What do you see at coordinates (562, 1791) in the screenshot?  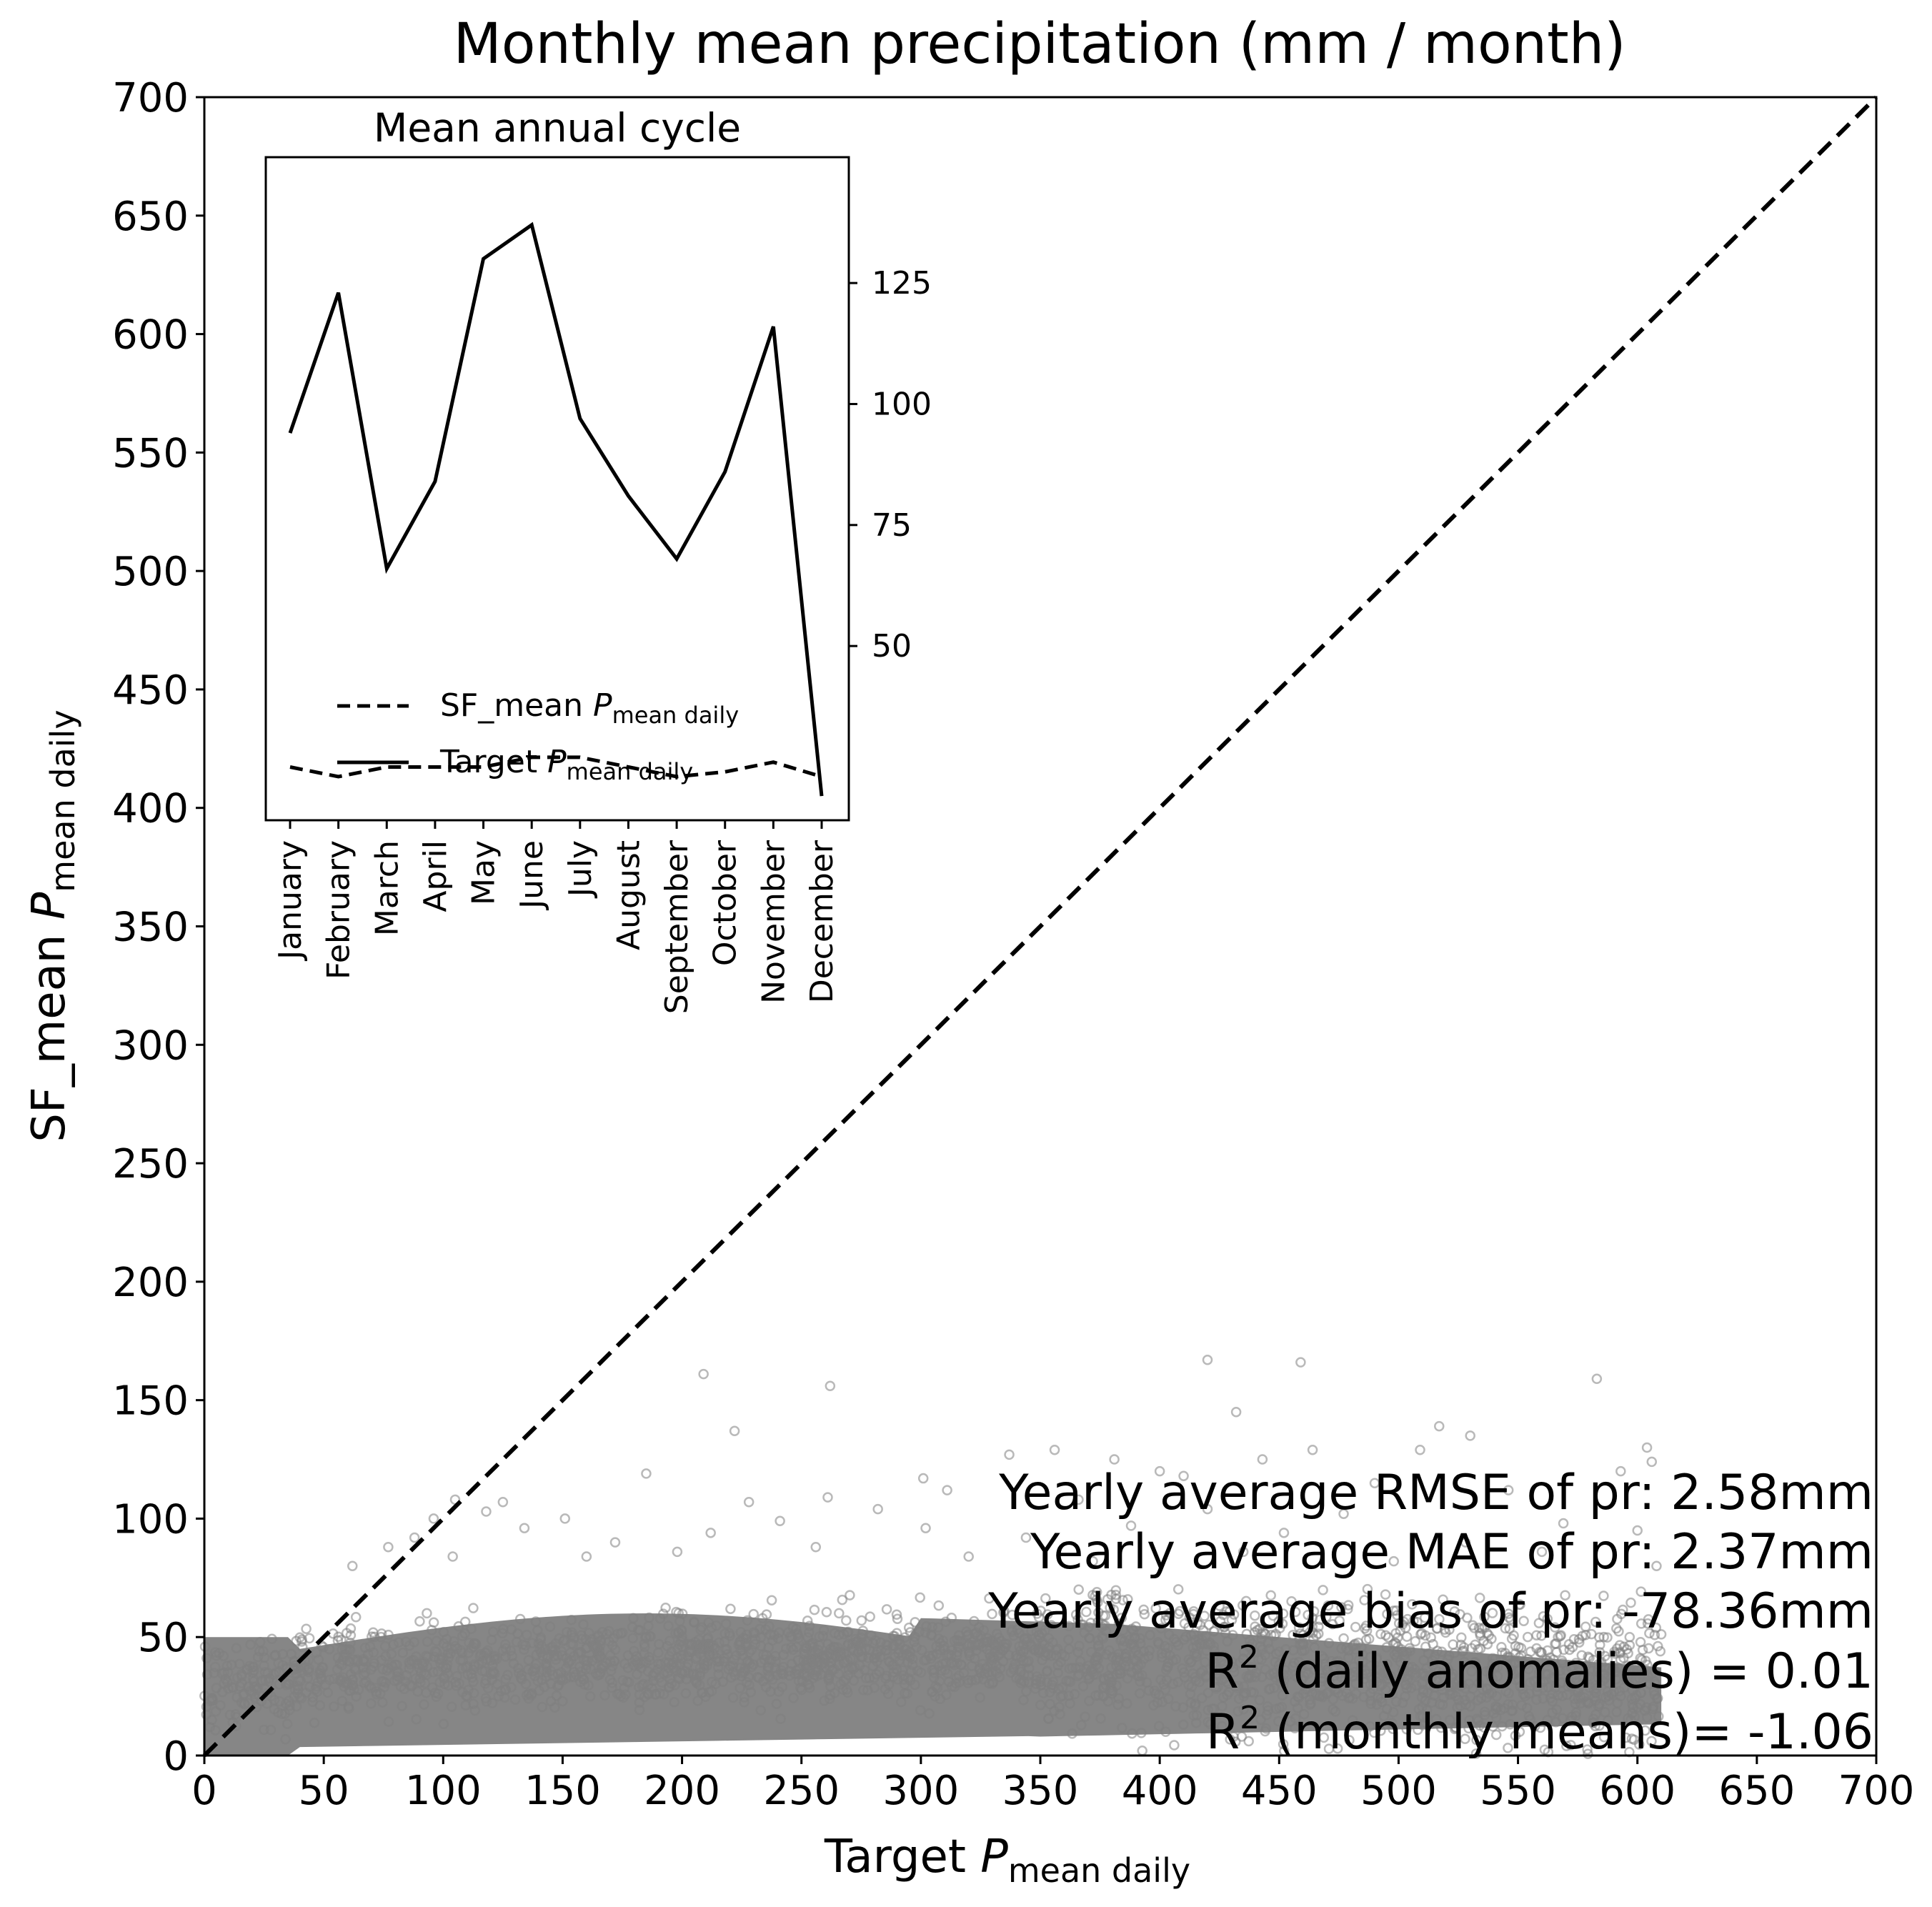 I see `x-tick-label: 150` at bounding box center [562, 1791].